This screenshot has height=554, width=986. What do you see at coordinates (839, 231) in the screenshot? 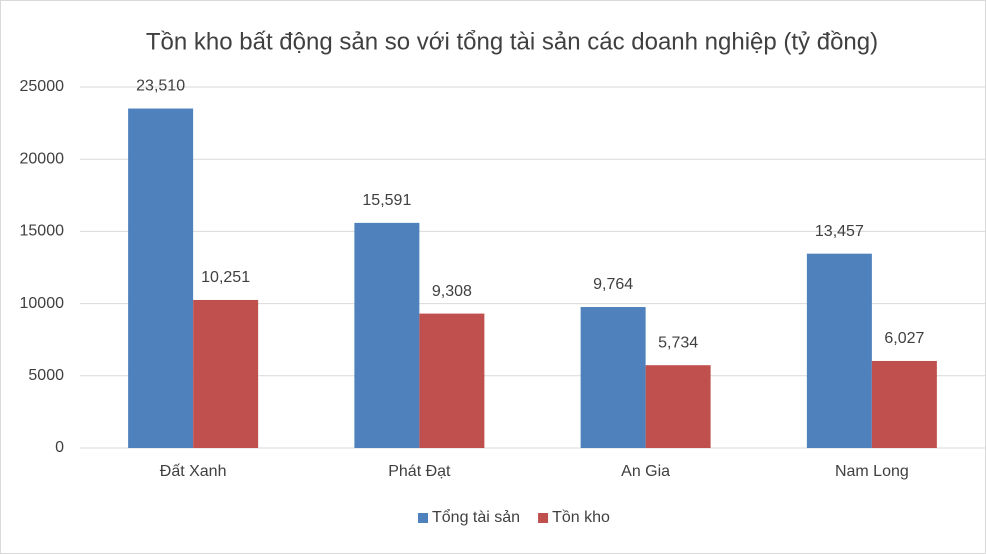
I see `data-label: 13,457` at bounding box center [839, 231].